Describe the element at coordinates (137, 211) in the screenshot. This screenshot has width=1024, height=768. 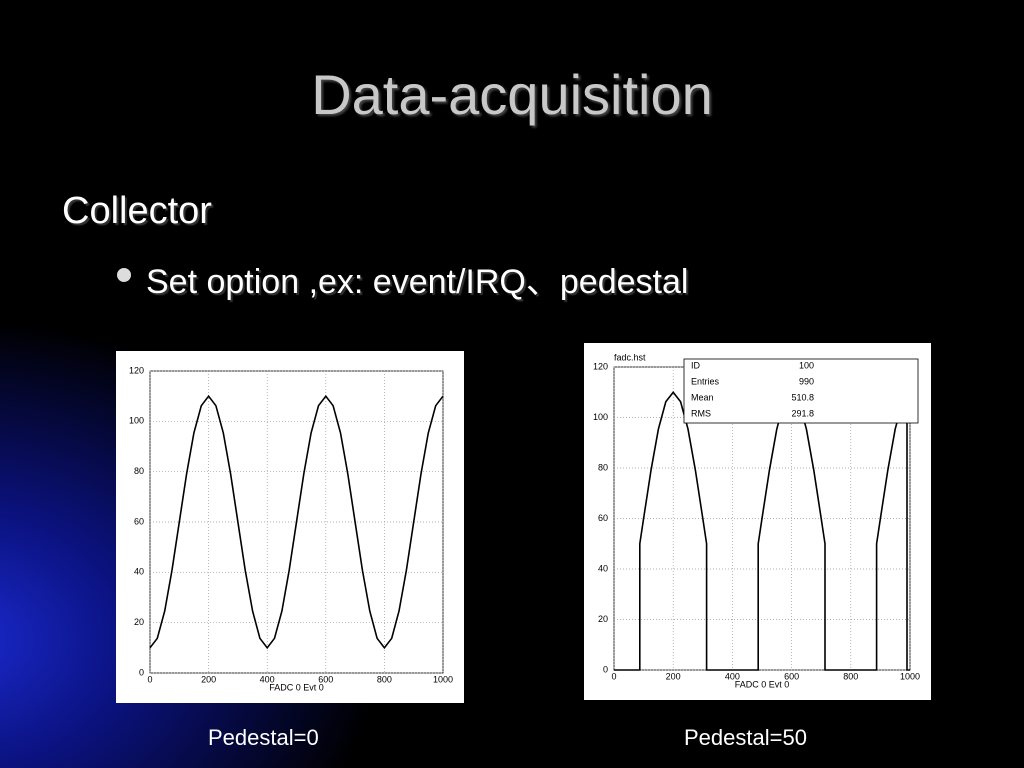
I see `heading: Collector` at that location.